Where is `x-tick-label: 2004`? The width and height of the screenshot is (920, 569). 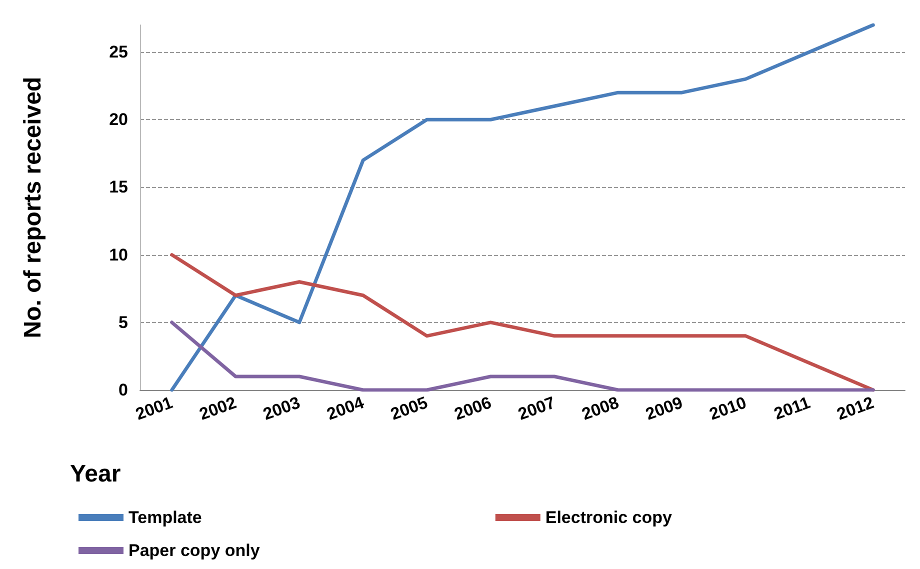 x-tick-label: 2004 is located at coordinates (345, 408).